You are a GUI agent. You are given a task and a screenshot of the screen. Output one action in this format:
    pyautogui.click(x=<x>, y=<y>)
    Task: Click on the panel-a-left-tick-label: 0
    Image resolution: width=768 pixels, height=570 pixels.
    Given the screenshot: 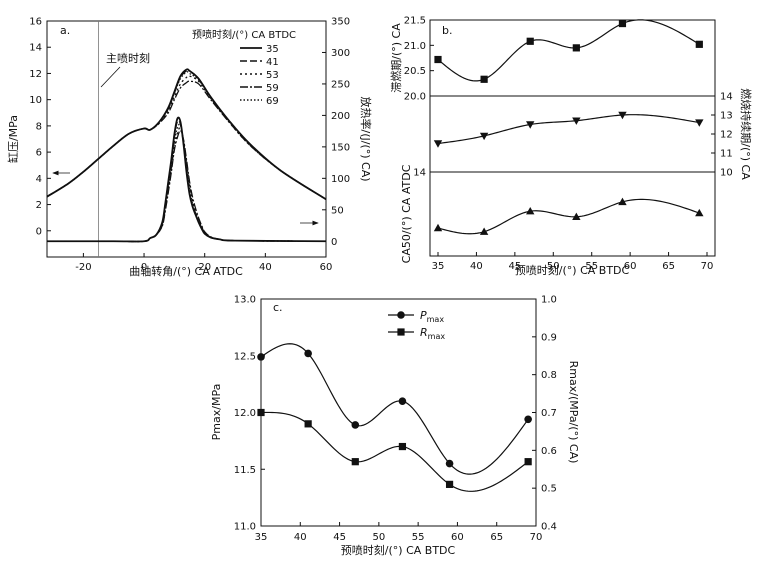 What is the action you would take?
    pyautogui.click(x=39, y=231)
    